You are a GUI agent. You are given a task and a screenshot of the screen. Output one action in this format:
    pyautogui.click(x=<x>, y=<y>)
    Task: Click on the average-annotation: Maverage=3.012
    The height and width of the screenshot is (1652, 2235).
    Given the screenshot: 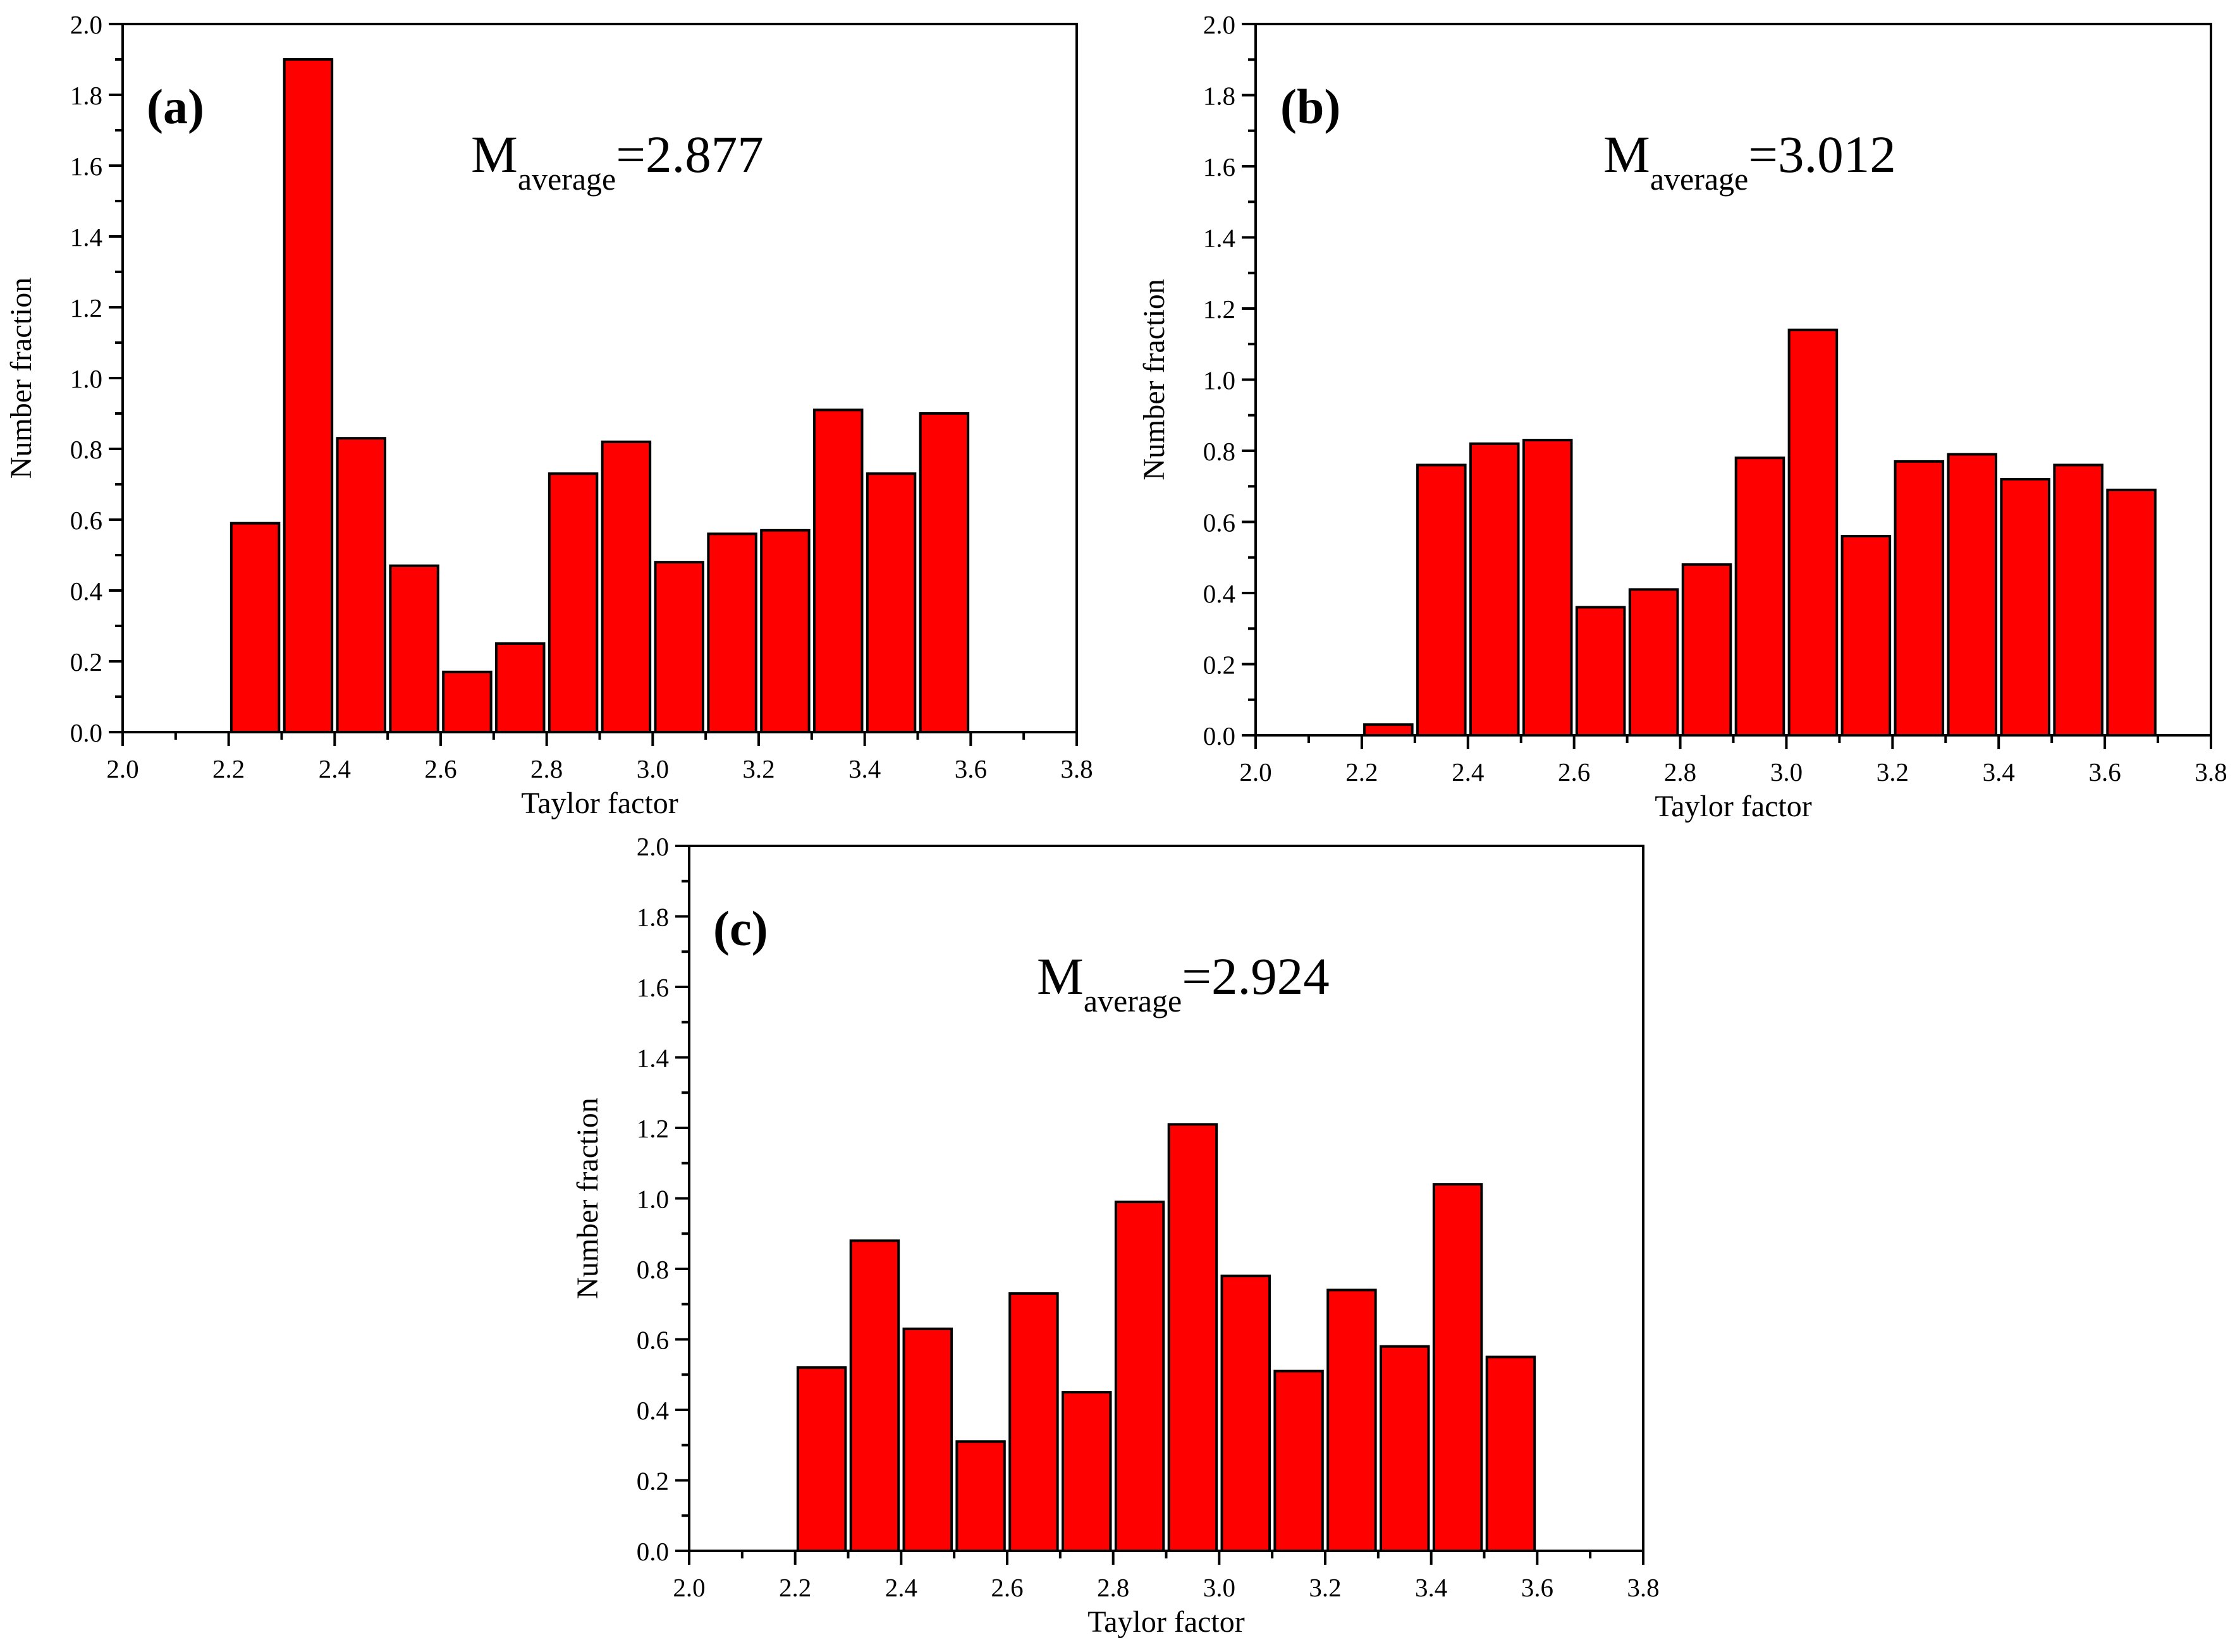 What is the action you would take?
    pyautogui.click(x=1749, y=161)
    